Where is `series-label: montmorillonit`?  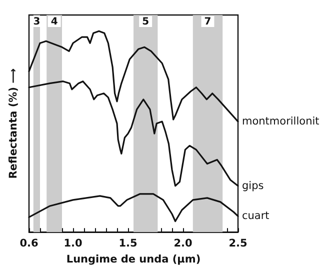 series-label: montmorillonit is located at coordinates (281, 122).